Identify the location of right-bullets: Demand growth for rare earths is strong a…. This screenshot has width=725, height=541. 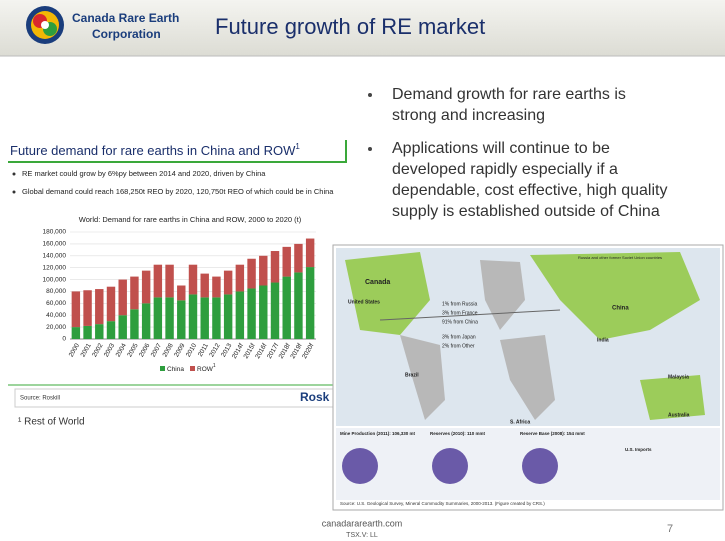
(517, 153).